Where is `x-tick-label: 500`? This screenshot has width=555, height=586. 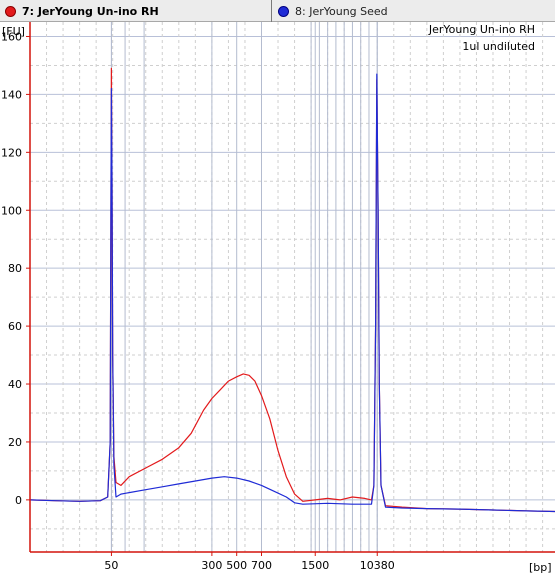
x-tick-label: 500 is located at coordinates (236, 565).